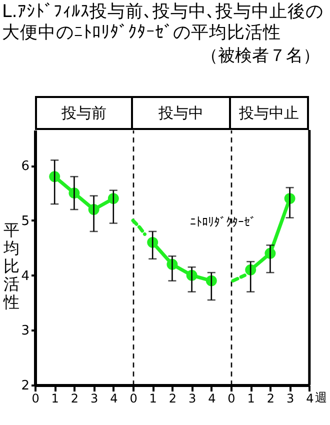  Describe the element at coordinates (11, 266) in the screenshot. I see `y-axis-title: 平均比活性` at that location.